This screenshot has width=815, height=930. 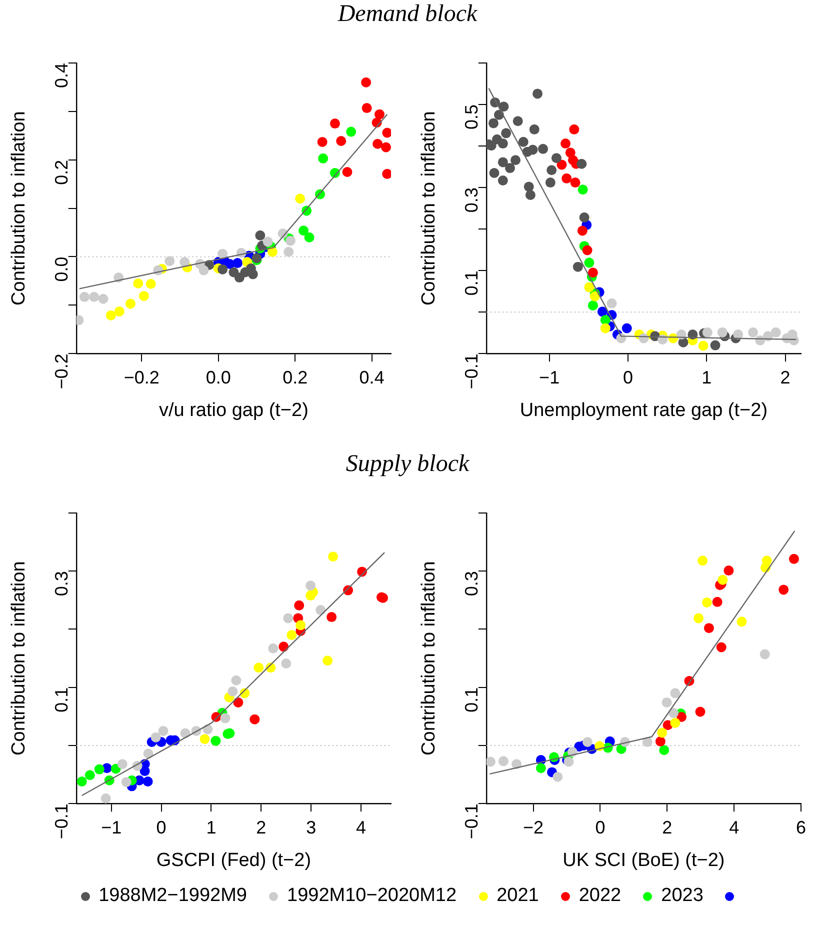 I want to click on y-tick-label: 0.4, so click(x=61, y=75).